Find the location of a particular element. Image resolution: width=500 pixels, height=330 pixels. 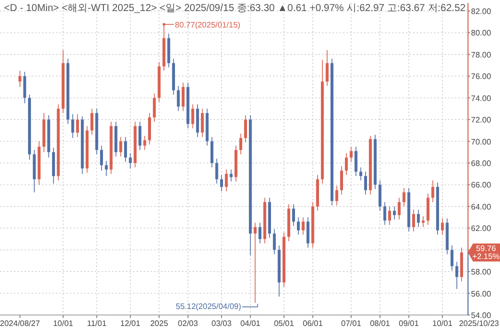

text: 59.76 +2.15% is located at coordinates (486, 252).